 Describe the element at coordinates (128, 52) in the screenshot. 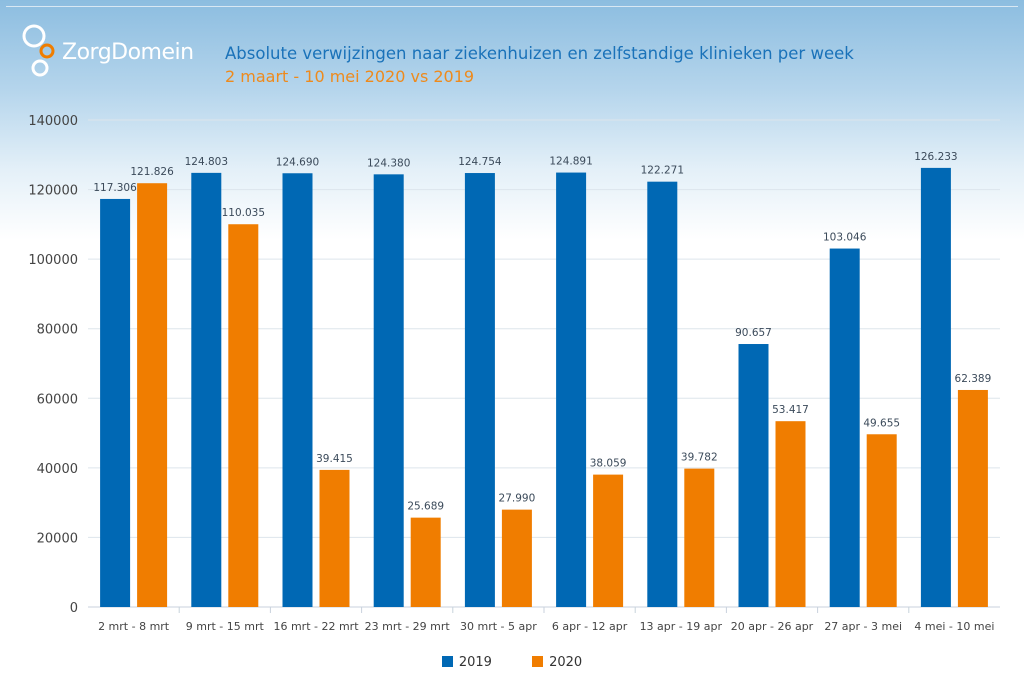

I see `logo-text: ZorgDomein` at that location.